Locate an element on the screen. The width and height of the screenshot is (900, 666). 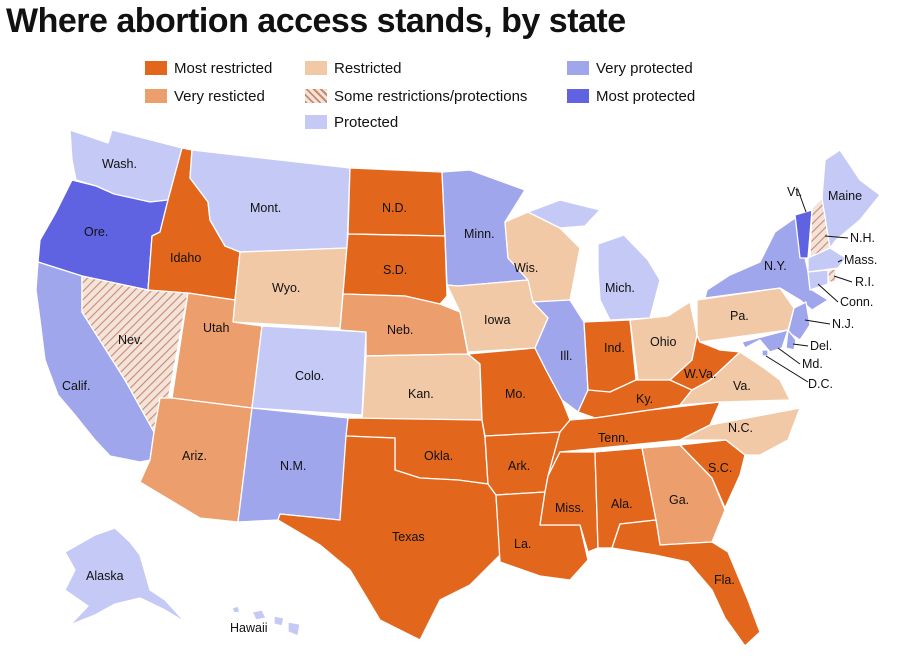
state-label-tx: Texas is located at coordinates (408, 537).